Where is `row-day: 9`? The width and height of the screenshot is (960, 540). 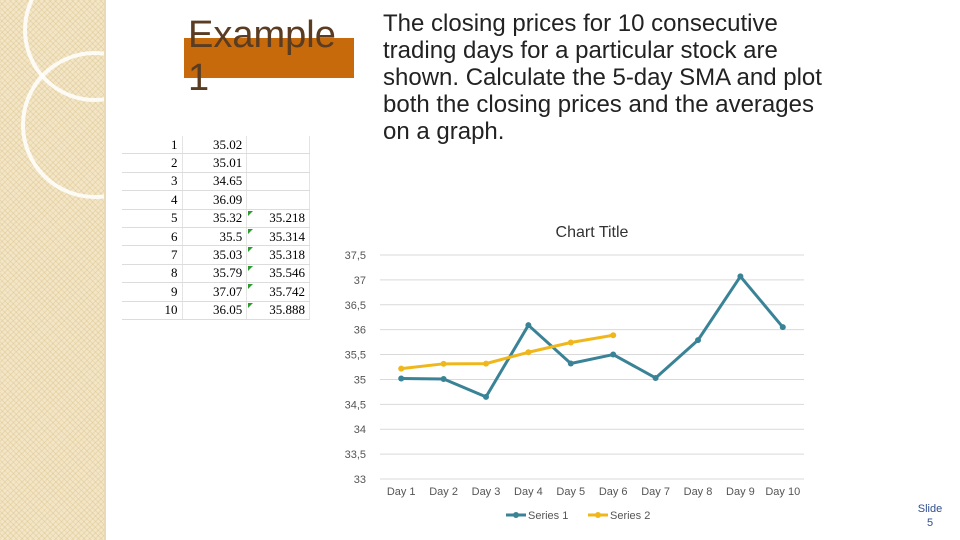
row-day: 9 is located at coordinates (152, 292).